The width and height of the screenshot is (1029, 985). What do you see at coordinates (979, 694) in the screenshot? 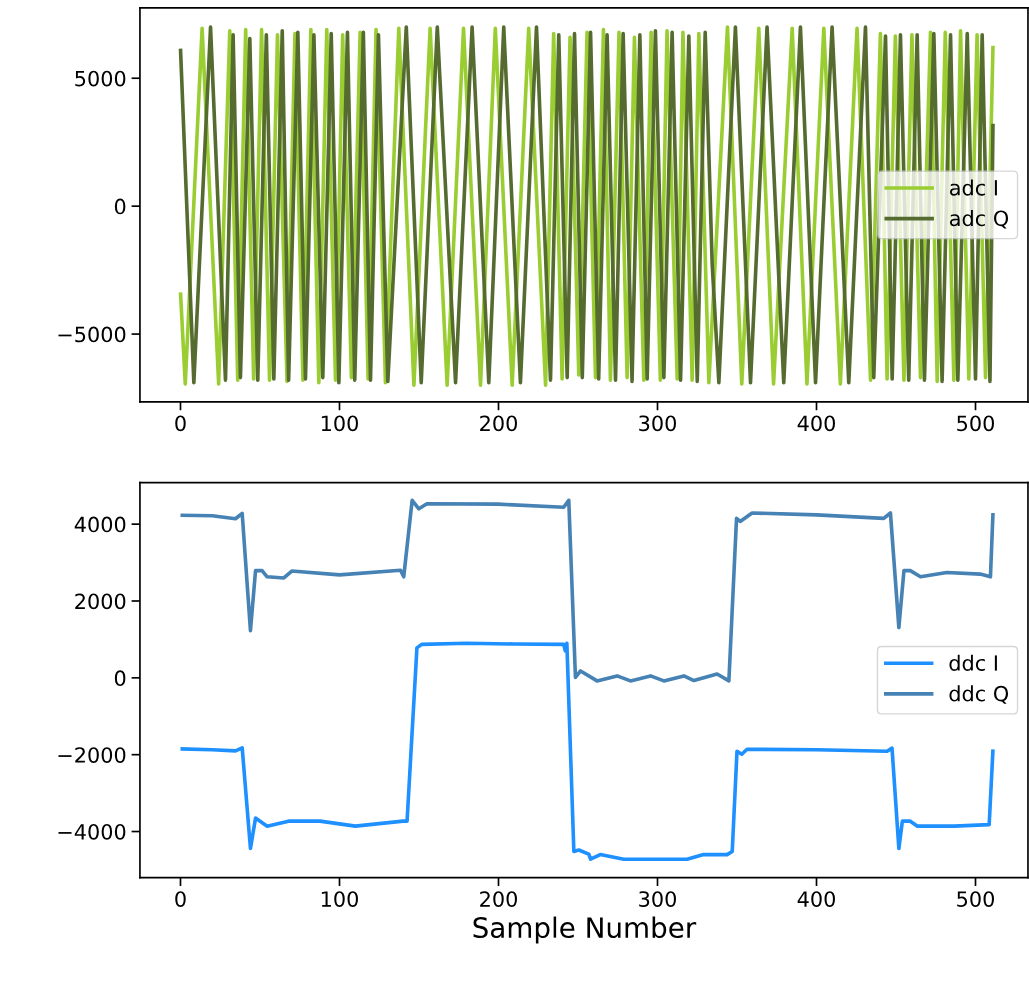
I see `legend-label: ddc Q` at bounding box center [979, 694].